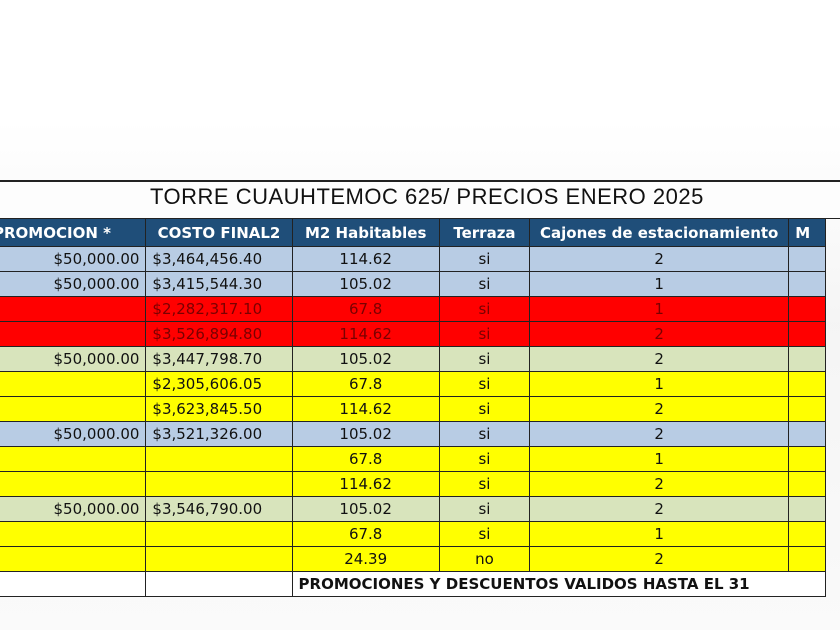 The height and width of the screenshot is (630, 840). I want to click on table-row: $50,000.00 $3,415,544.30 105.02 si 1, so click(413, 284).